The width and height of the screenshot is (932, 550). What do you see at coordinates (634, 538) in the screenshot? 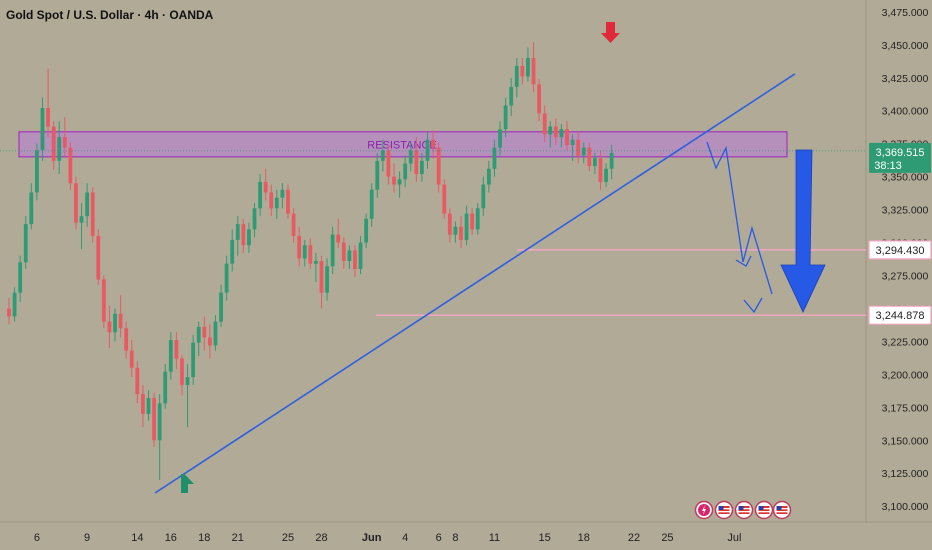
I see `x-tick-label: 22` at bounding box center [634, 538].